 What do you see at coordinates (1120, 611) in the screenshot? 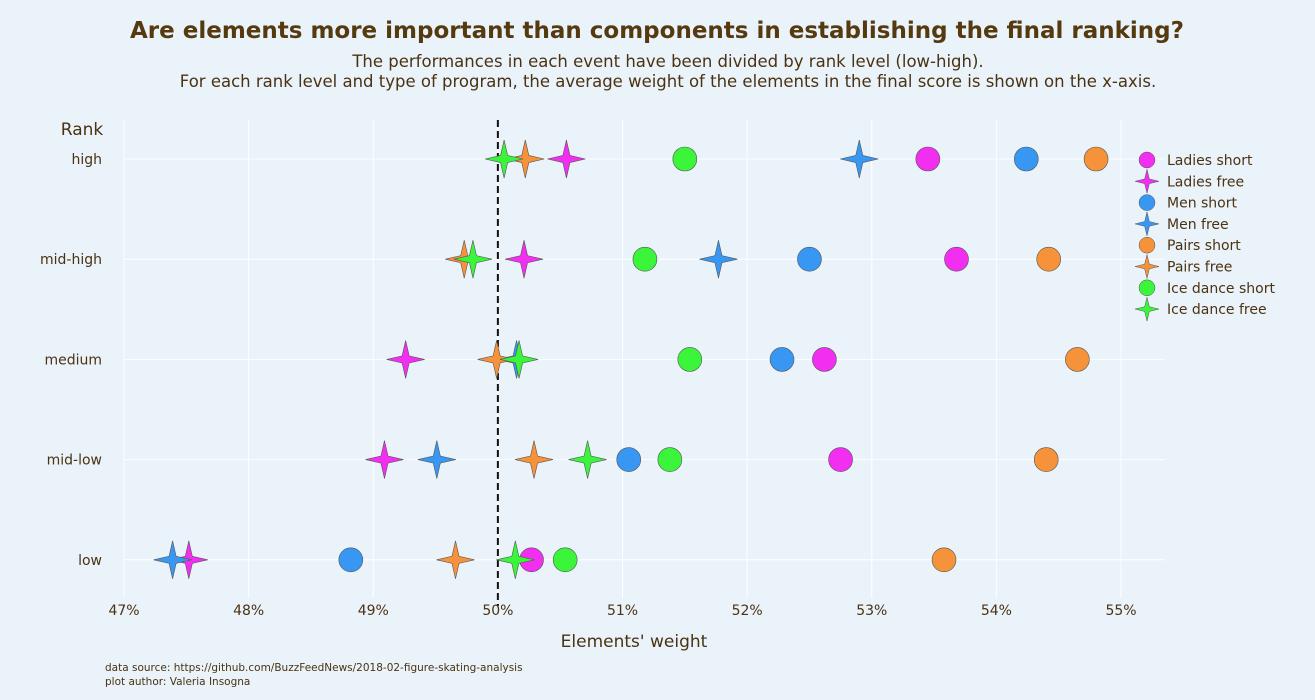
I see `x-tick-label: 55%` at bounding box center [1120, 611].